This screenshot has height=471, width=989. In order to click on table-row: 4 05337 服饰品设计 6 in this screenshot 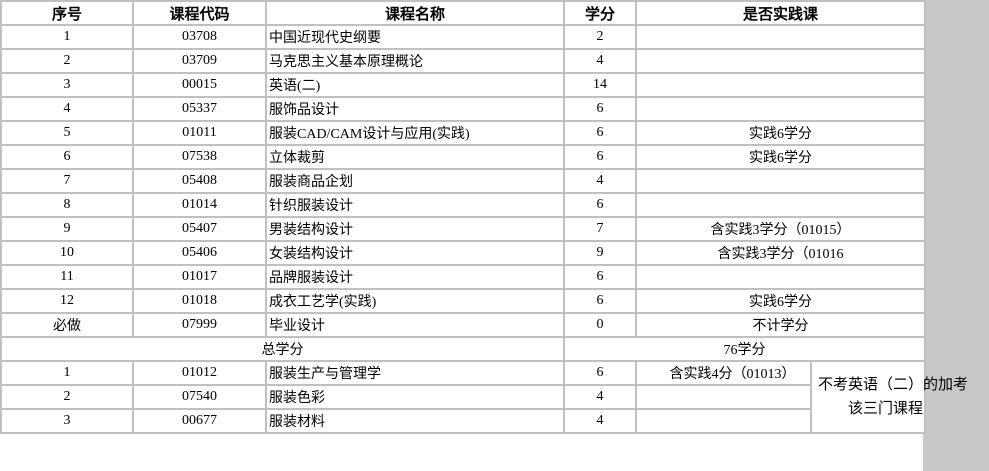, I will do `click(463, 109)`.